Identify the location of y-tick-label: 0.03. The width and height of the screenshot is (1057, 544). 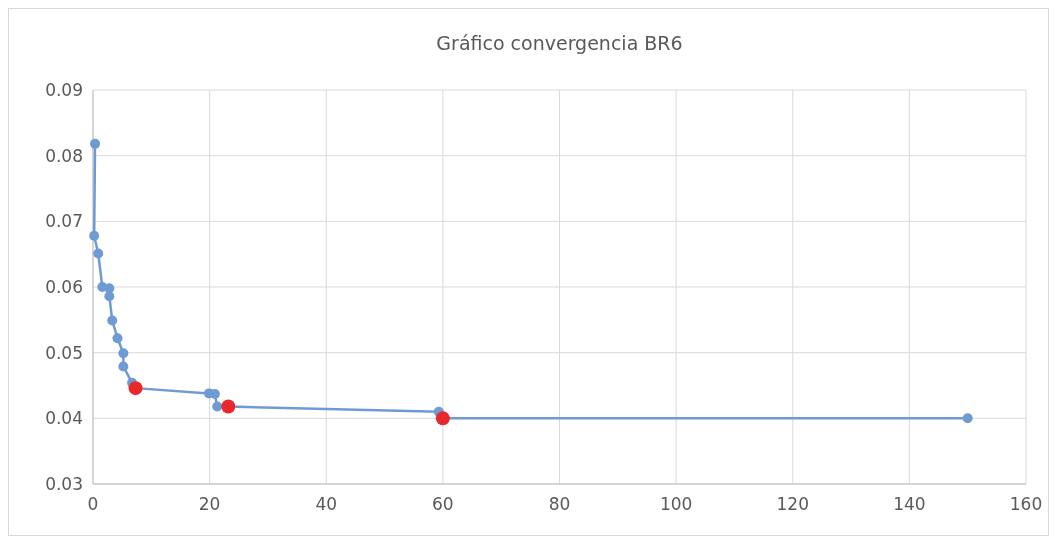
(64, 484).